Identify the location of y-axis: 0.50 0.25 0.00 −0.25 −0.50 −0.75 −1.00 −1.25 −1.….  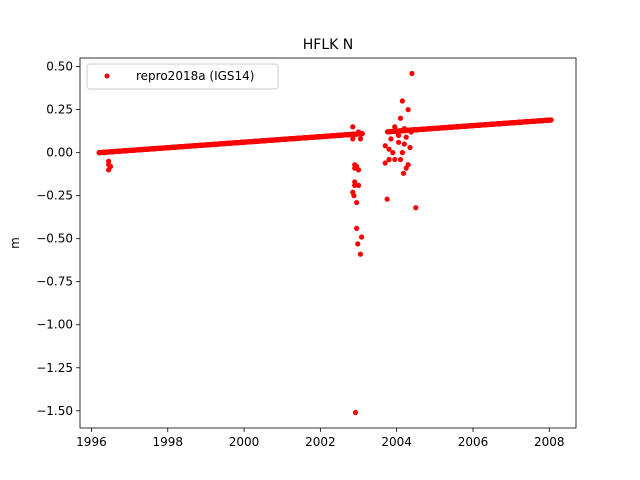
(58, 239).